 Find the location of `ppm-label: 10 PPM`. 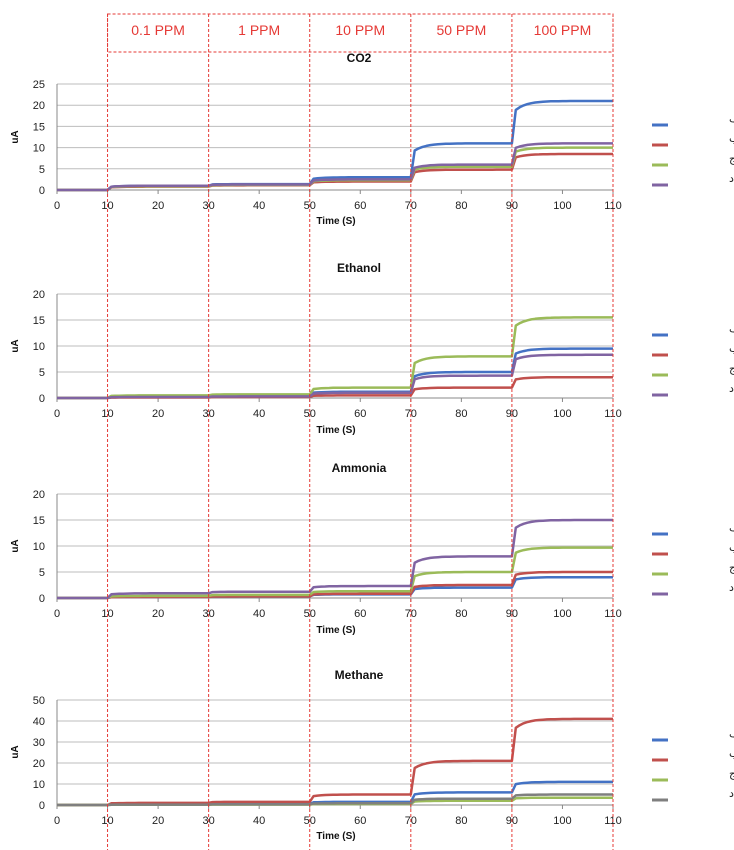

ppm-label: 10 PPM is located at coordinates (360, 30).